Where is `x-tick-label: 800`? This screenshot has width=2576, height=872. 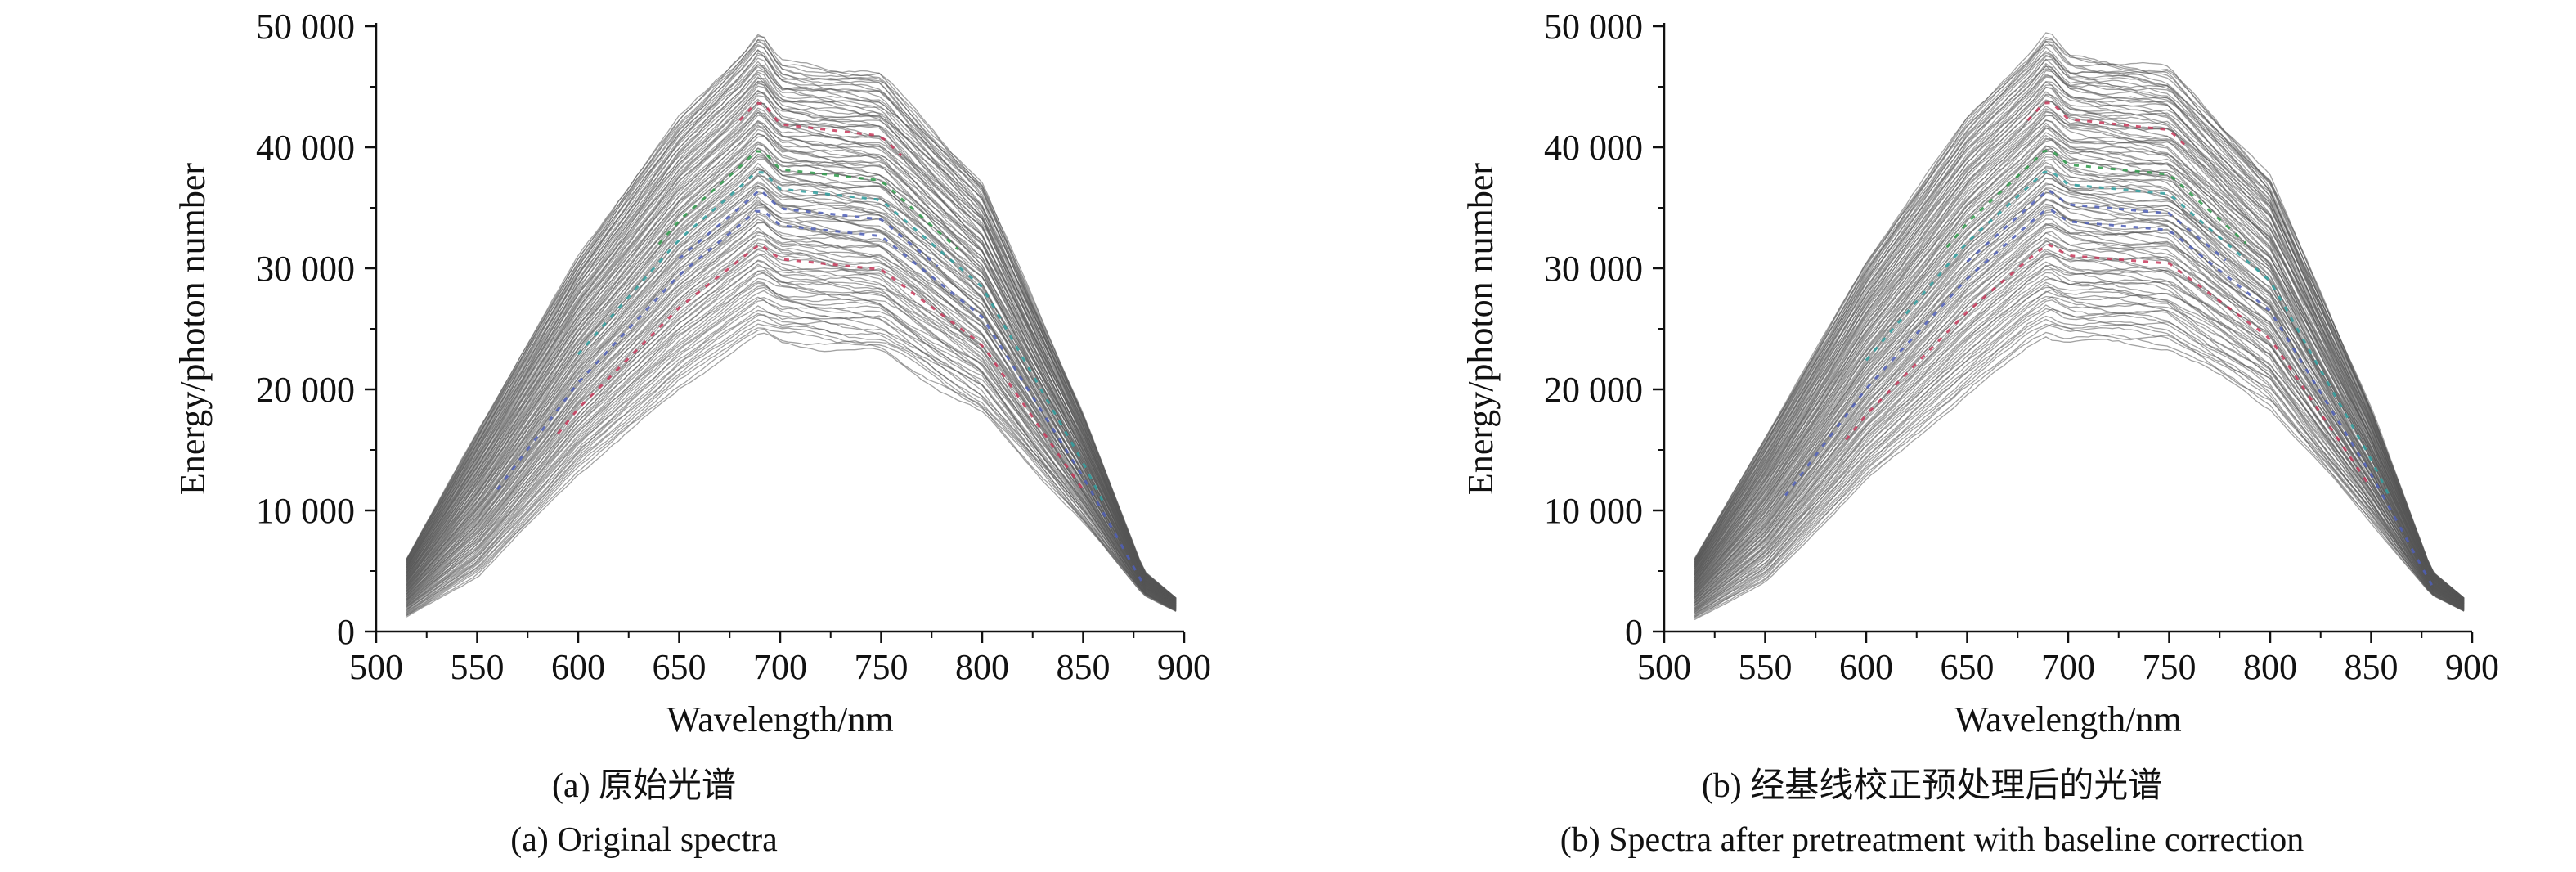 x-tick-label: 800 is located at coordinates (2270, 667).